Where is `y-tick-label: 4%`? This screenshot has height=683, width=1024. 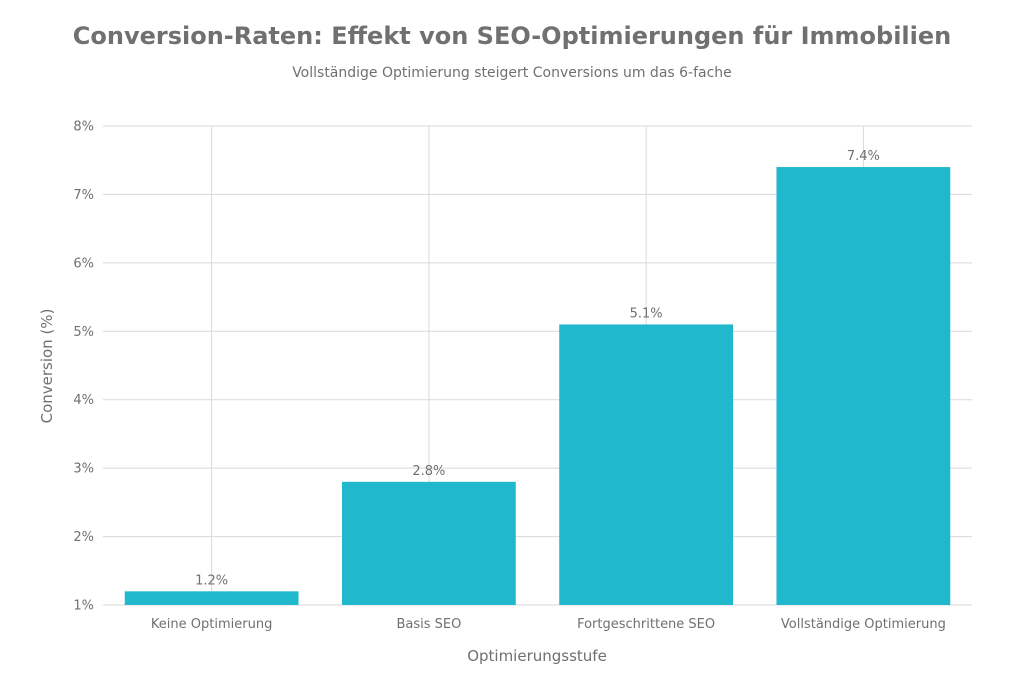
y-tick-label: 4% is located at coordinates (83, 400).